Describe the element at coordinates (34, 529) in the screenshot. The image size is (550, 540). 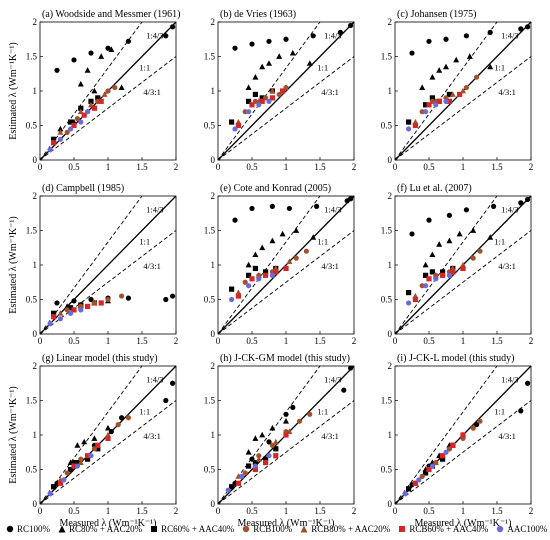
I see `legend-label: RC100%` at that location.